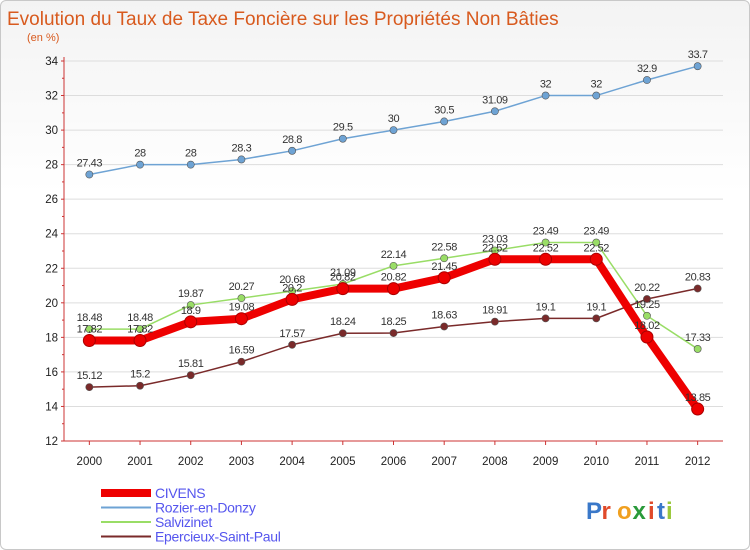  Describe the element at coordinates (140, 318) in the screenshot. I see `data-label: 18.48` at that location.